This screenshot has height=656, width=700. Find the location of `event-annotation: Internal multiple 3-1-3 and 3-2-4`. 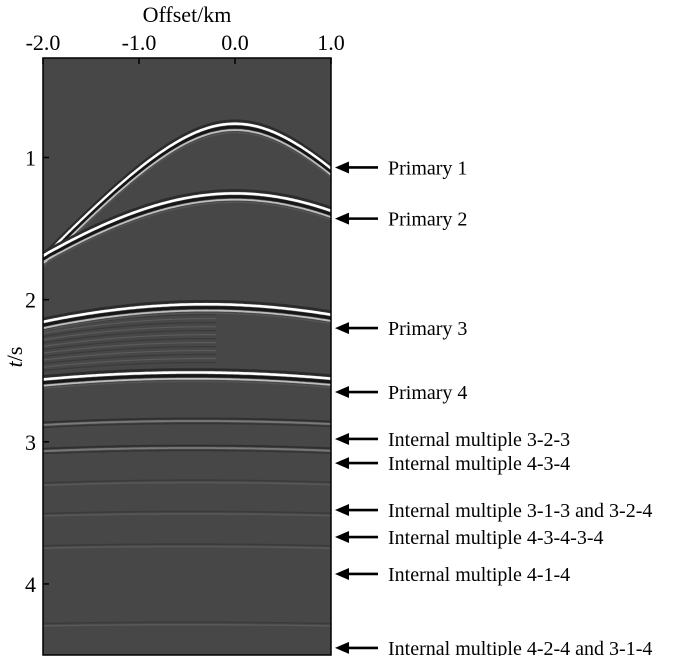

event-annotation: Internal multiple 3-1-3 and 3-2-4 is located at coordinates (493, 511).